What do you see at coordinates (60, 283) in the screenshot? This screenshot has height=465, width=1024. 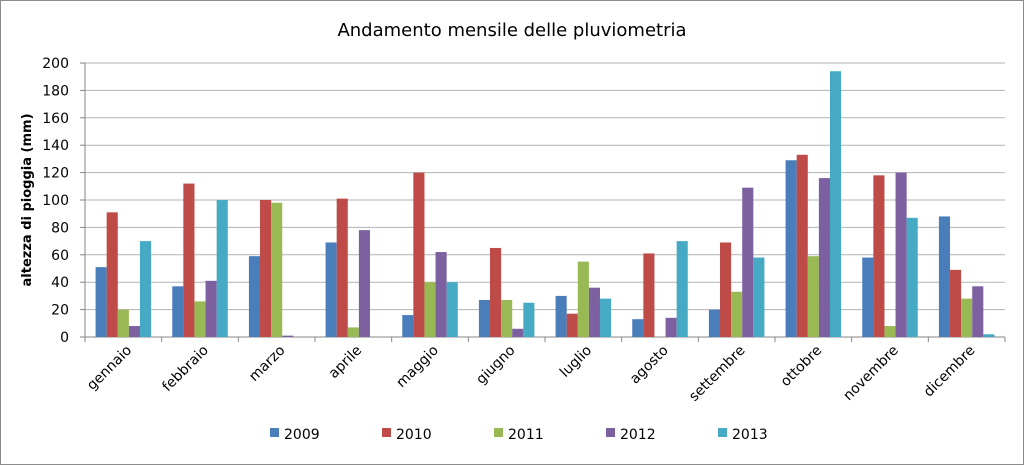 I see `y-tick-label: 40` at bounding box center [60, 283].